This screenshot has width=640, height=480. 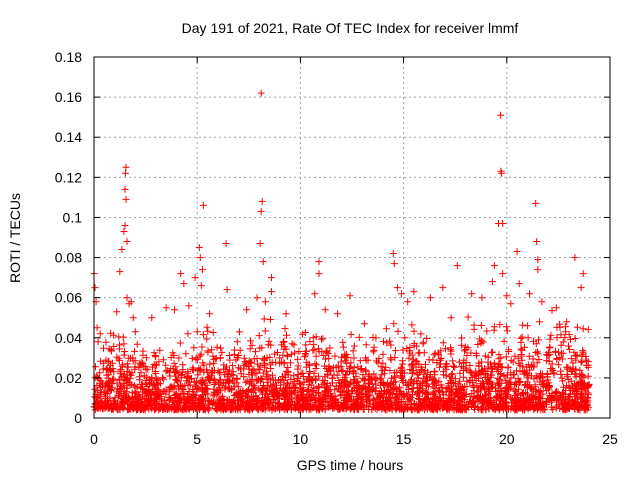 I want to click on y-tick-label: 0.12, so click(x=68, y=177).